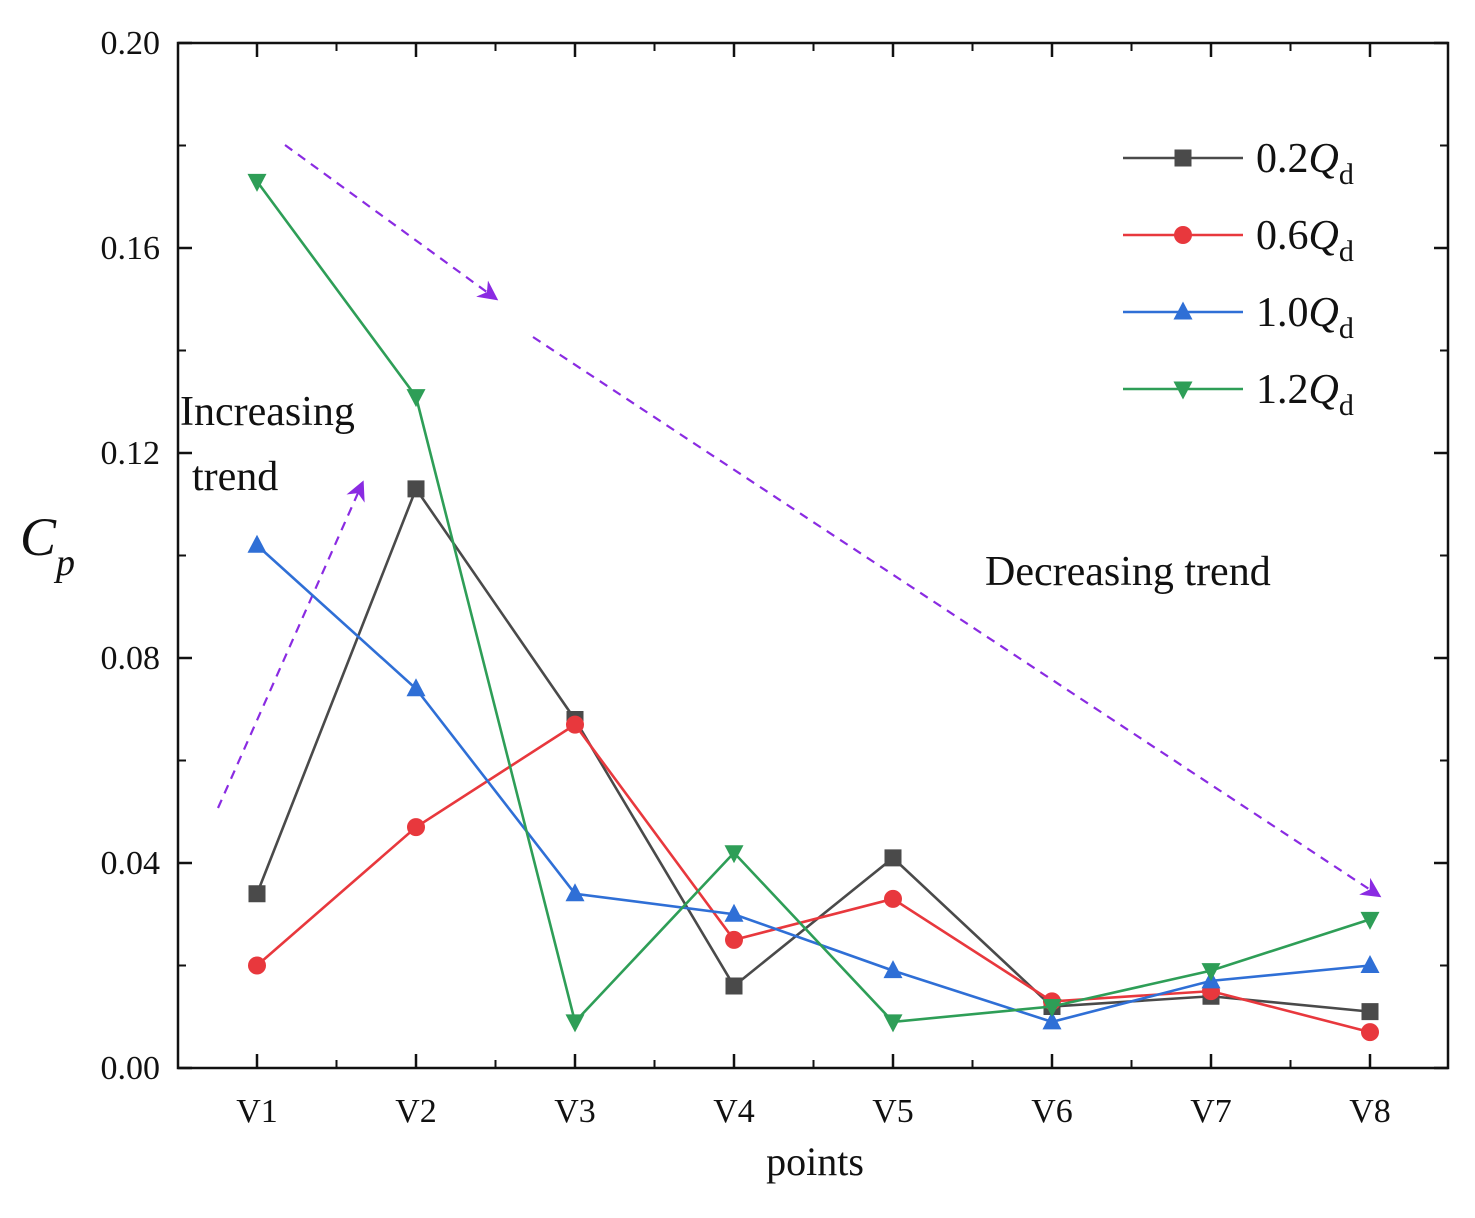  Describe the element at coordinates (1282, 236) in the screenshot. I see `legend-label-number: 0.6` at that location.